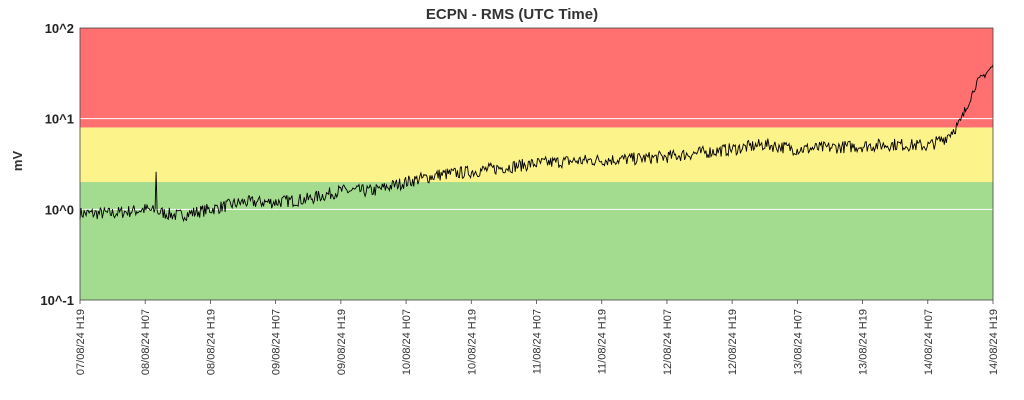 The height and width of the screenshot is (400, 1024). I want to click on x-tick-label: 11/08/24 H19, so click(603, 341).